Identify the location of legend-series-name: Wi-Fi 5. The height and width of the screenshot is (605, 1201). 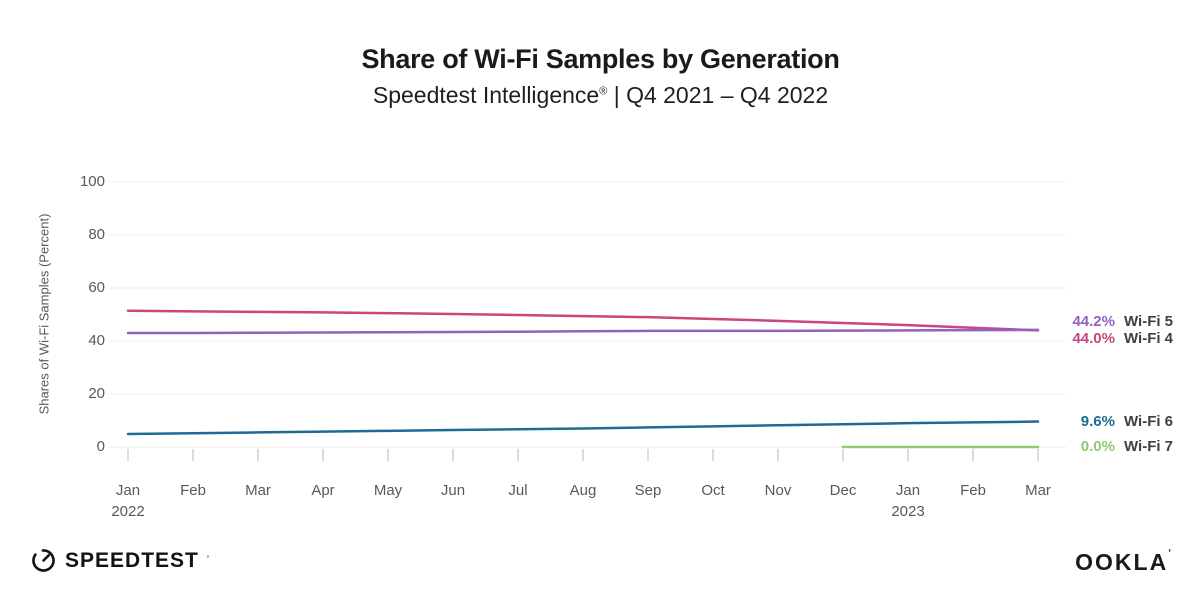
(1149, 321).